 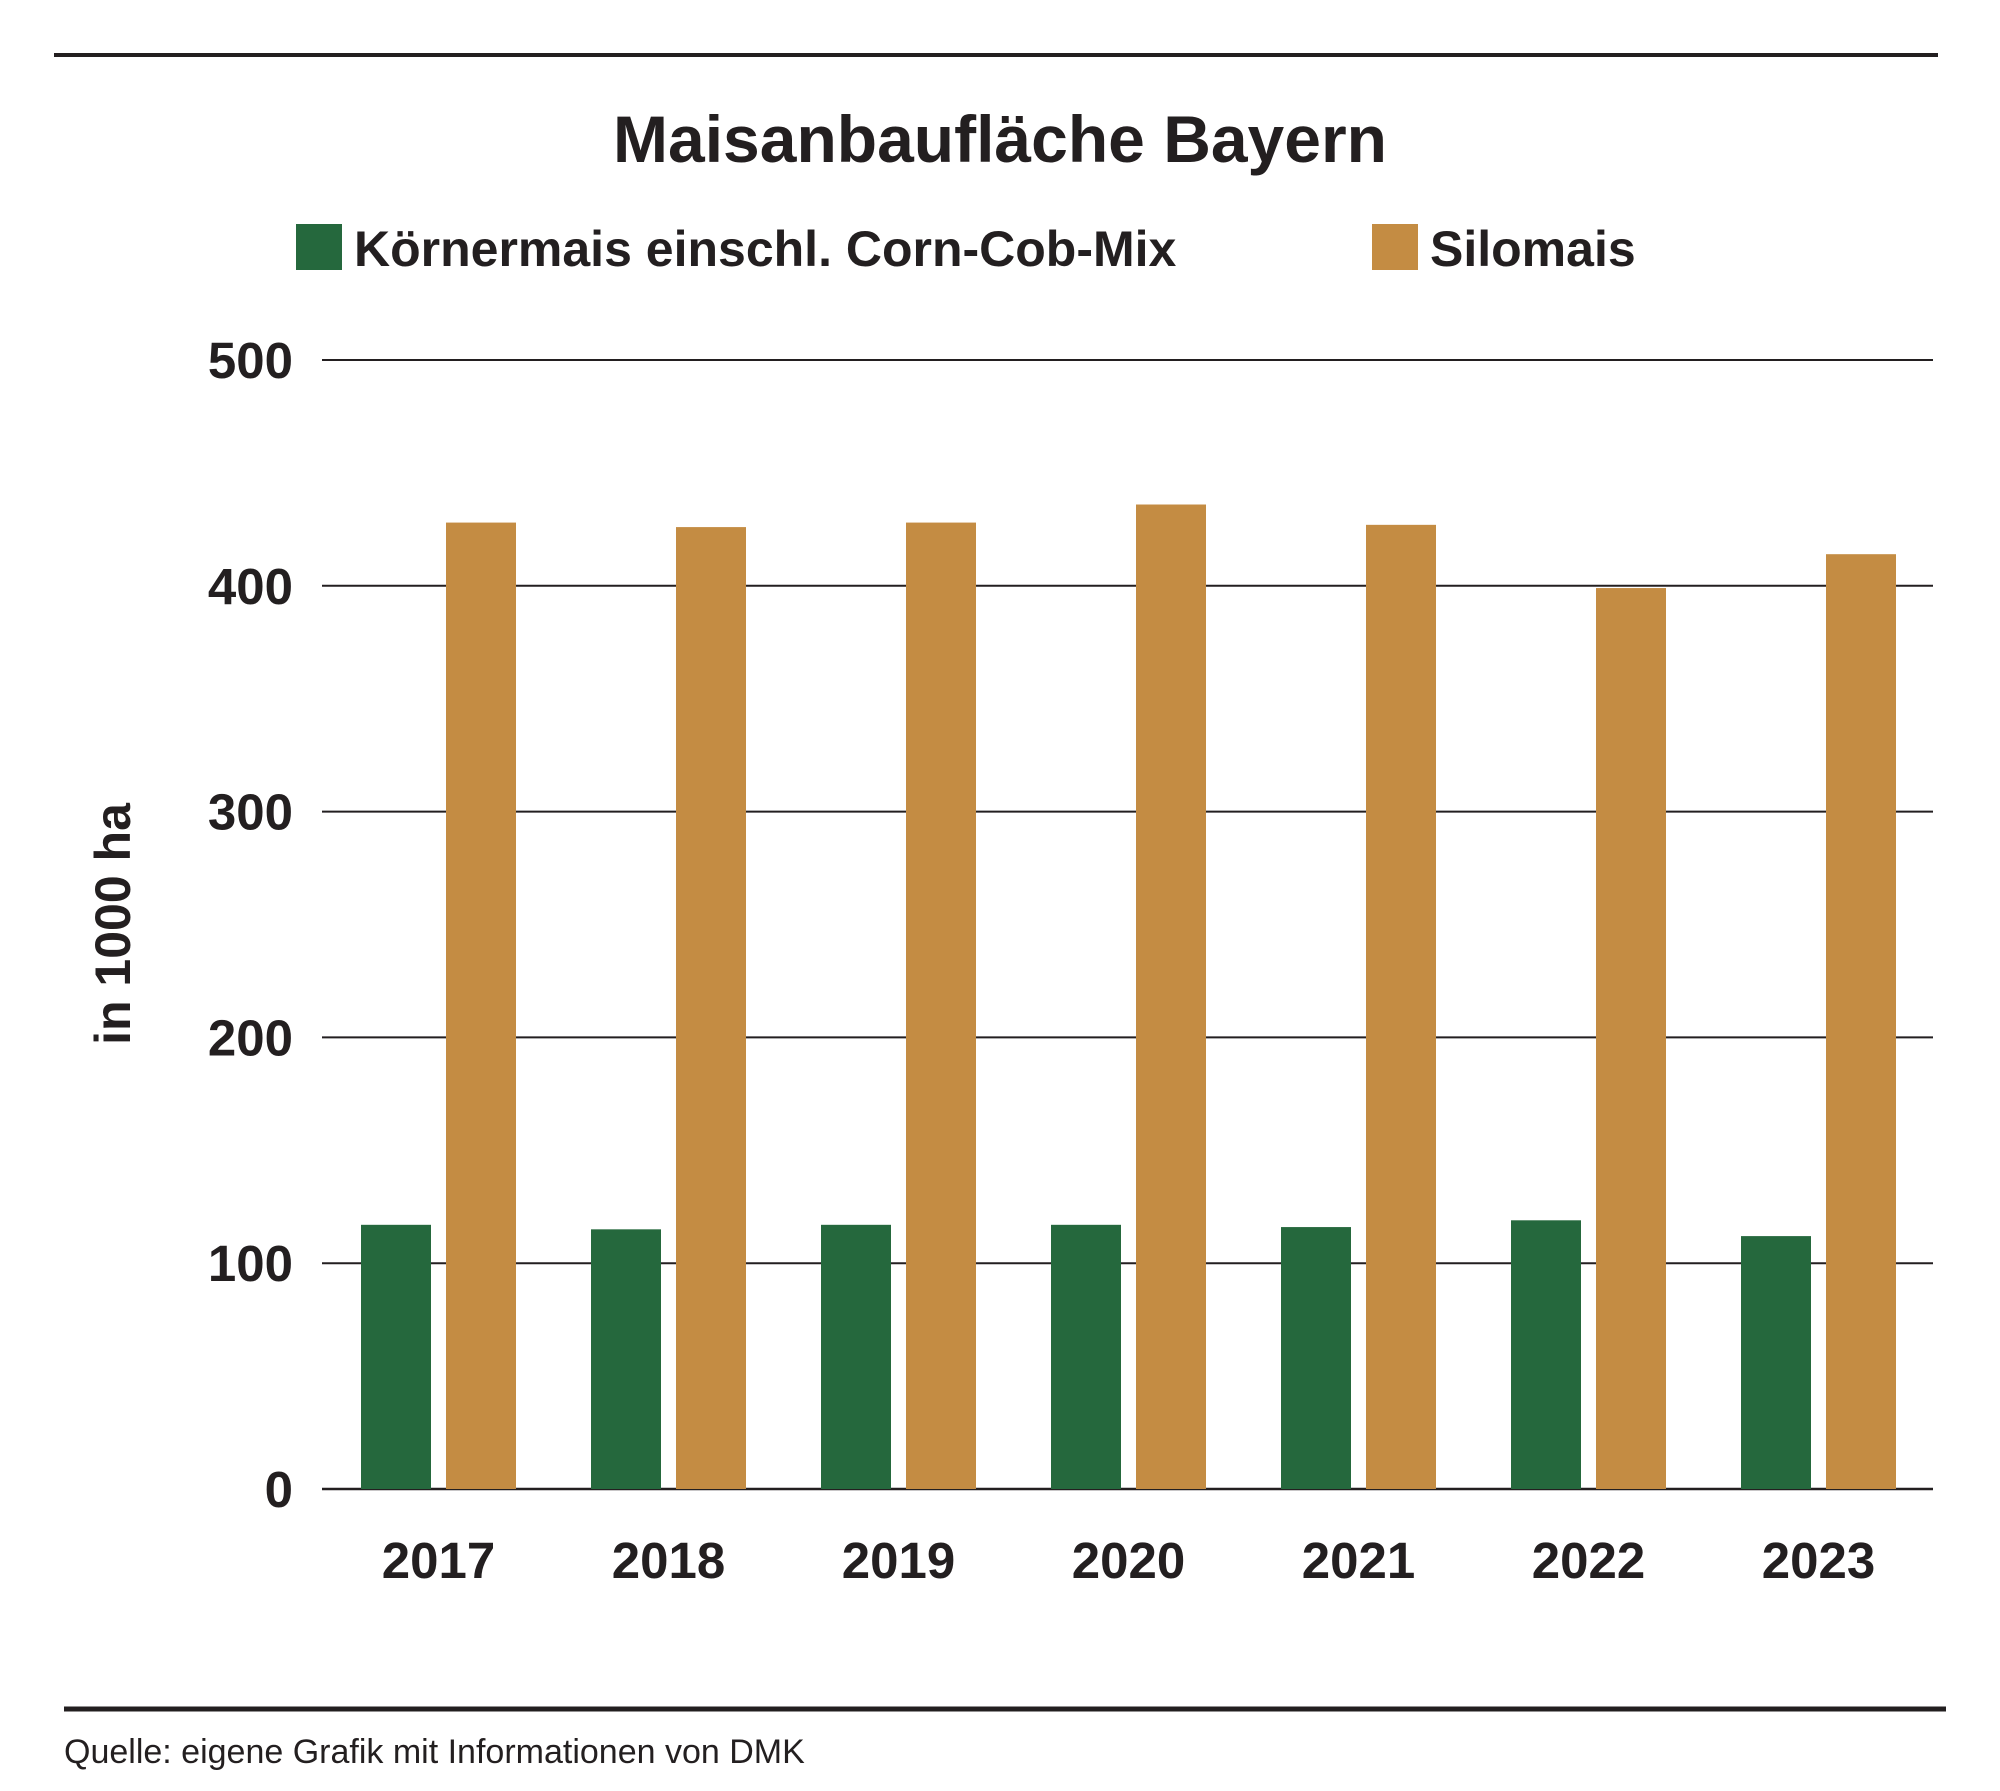 What do you see at coordinates (250, 925) in the screenshot?
I see `y-axis-ticks: 0 100 200 300 400 500` at bounding box center [250, 925].